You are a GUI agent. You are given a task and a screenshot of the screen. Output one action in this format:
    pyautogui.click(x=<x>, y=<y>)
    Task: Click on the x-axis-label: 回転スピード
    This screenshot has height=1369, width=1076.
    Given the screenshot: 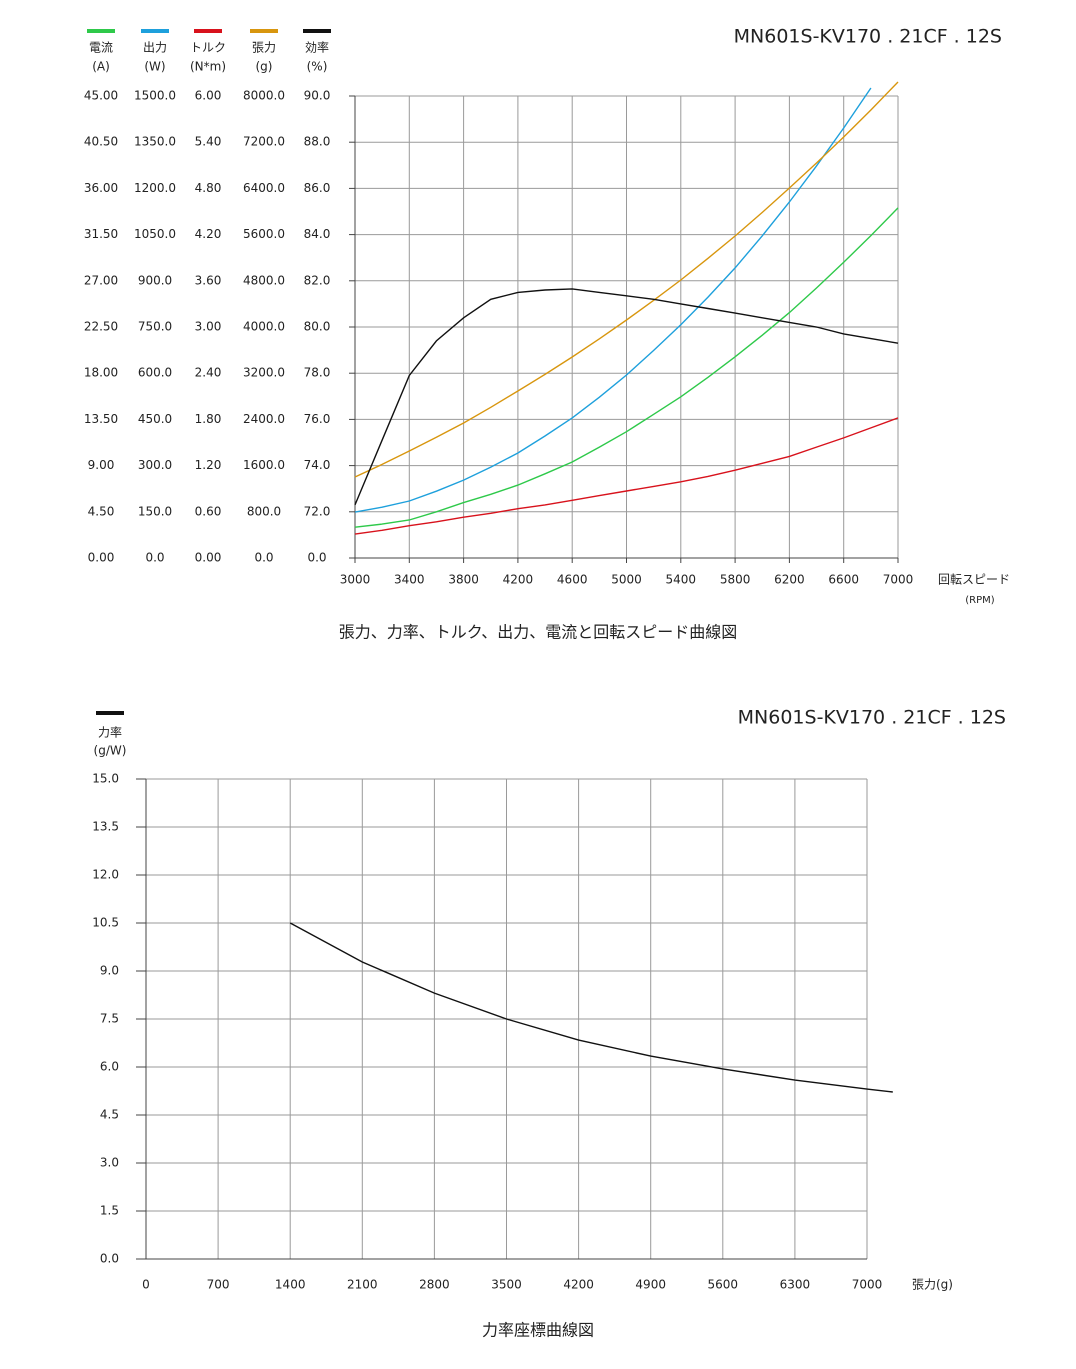 What is the action you would take?
    pyautogui.click(x=974, y=580)
    